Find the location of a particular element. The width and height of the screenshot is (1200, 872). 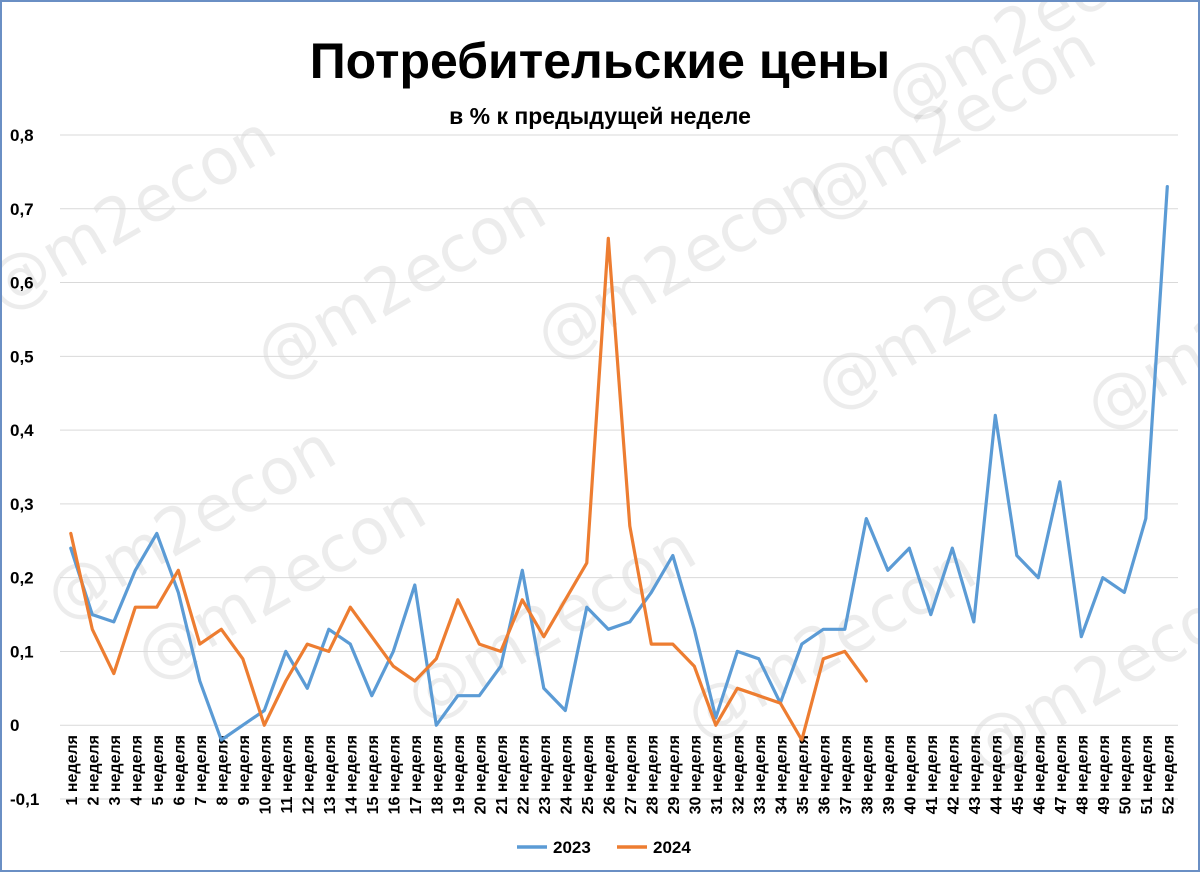

y-tick-label: 0,2 is located at coordinates (22, 578).